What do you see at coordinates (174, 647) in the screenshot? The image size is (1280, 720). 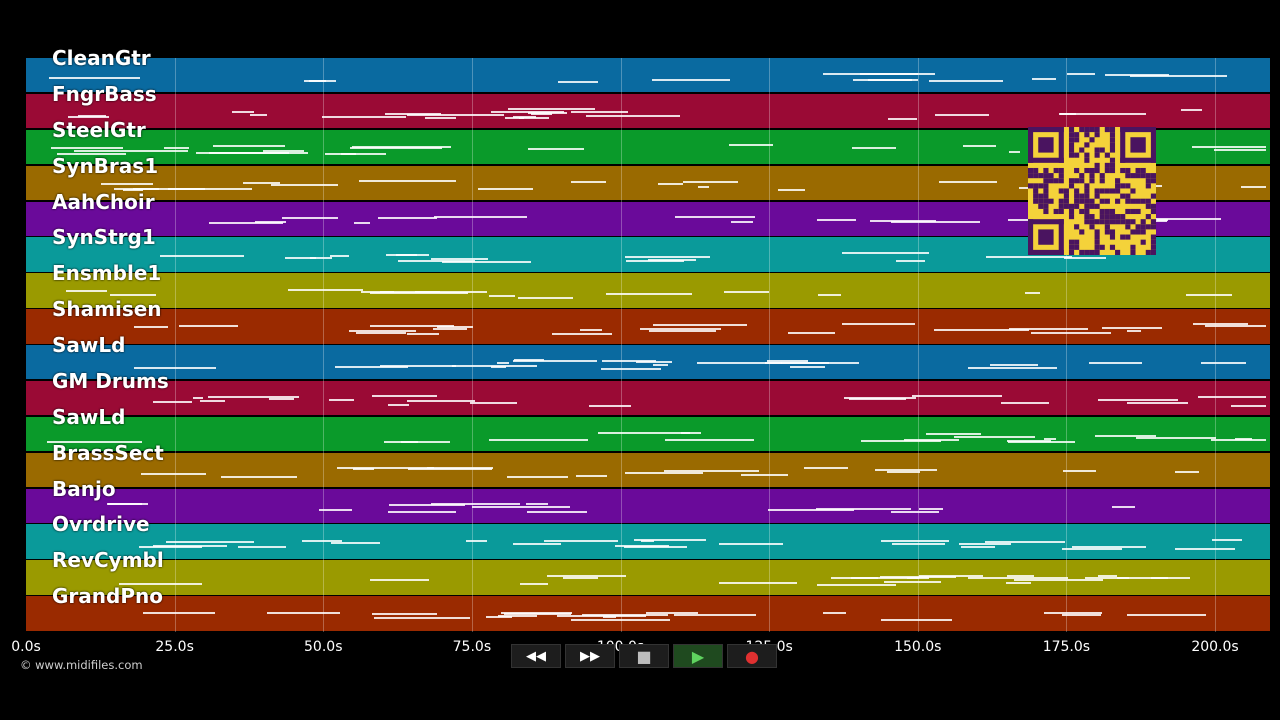 I see `tick-label: 25.0s` at bounding box center [174, 647].